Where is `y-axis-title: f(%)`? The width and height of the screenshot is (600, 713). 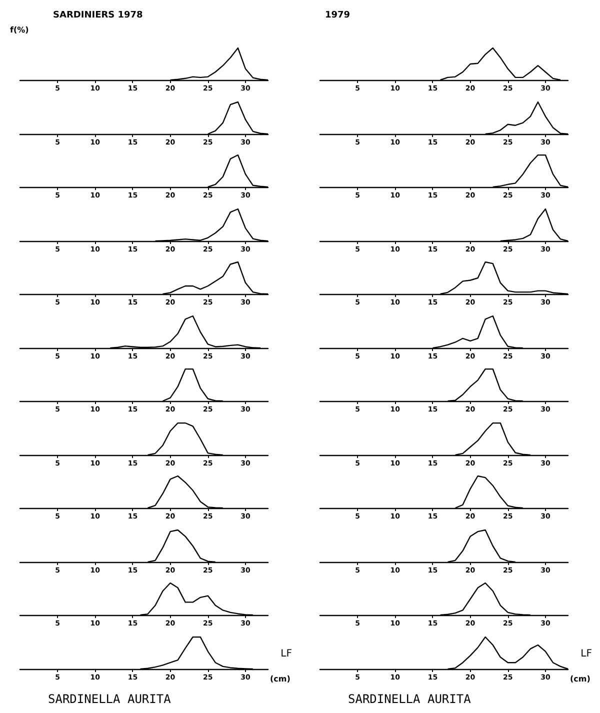 y-axis-title: f(%) is located at coordinates (19, 30).